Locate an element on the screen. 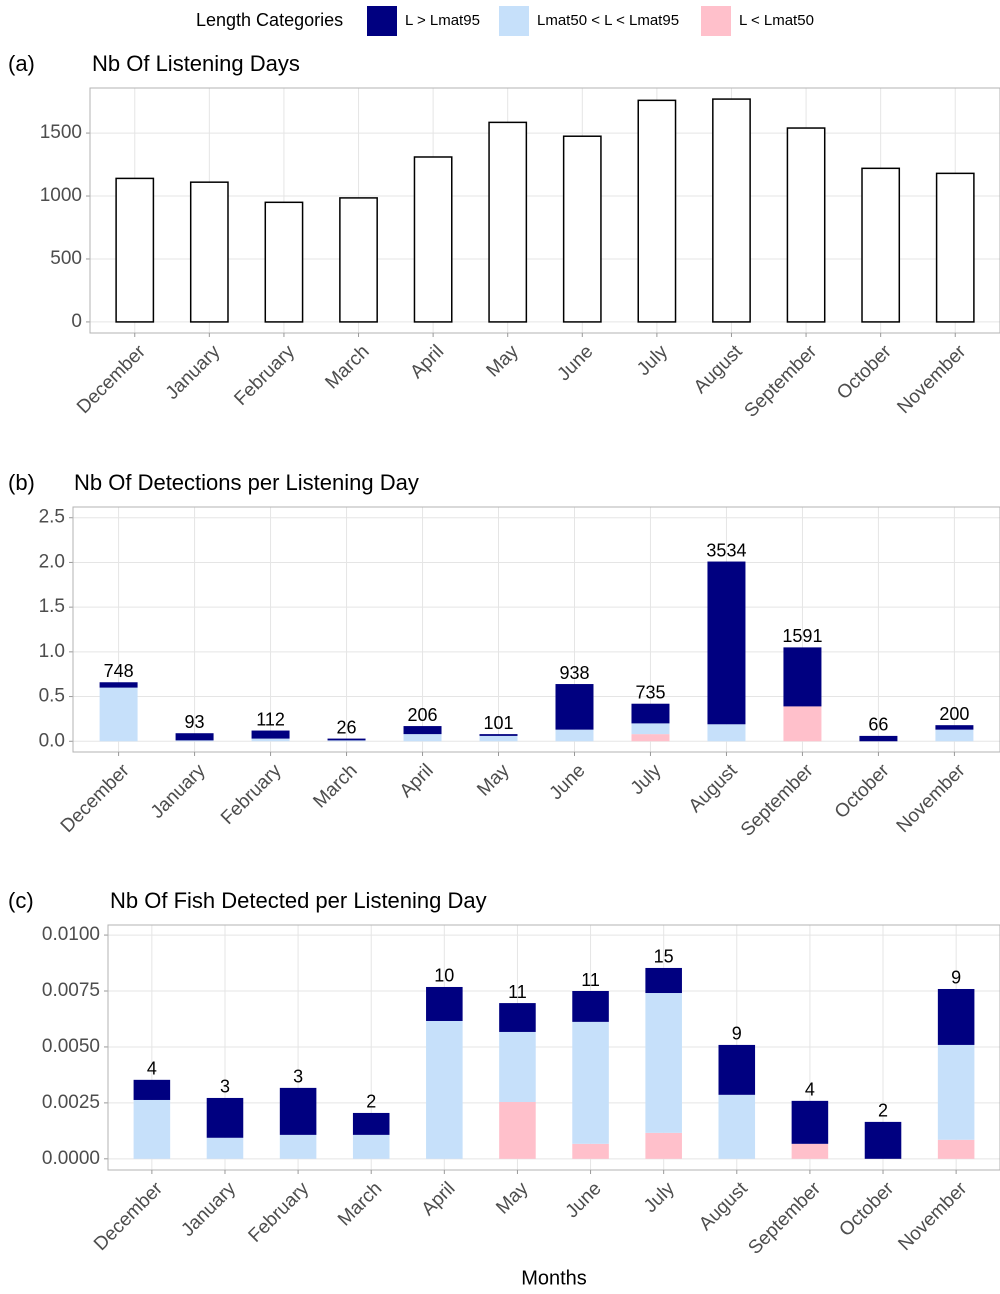 This screenshot has width=1000, height=1294. x-tick-label: March is located at coordinates (360, 1204).